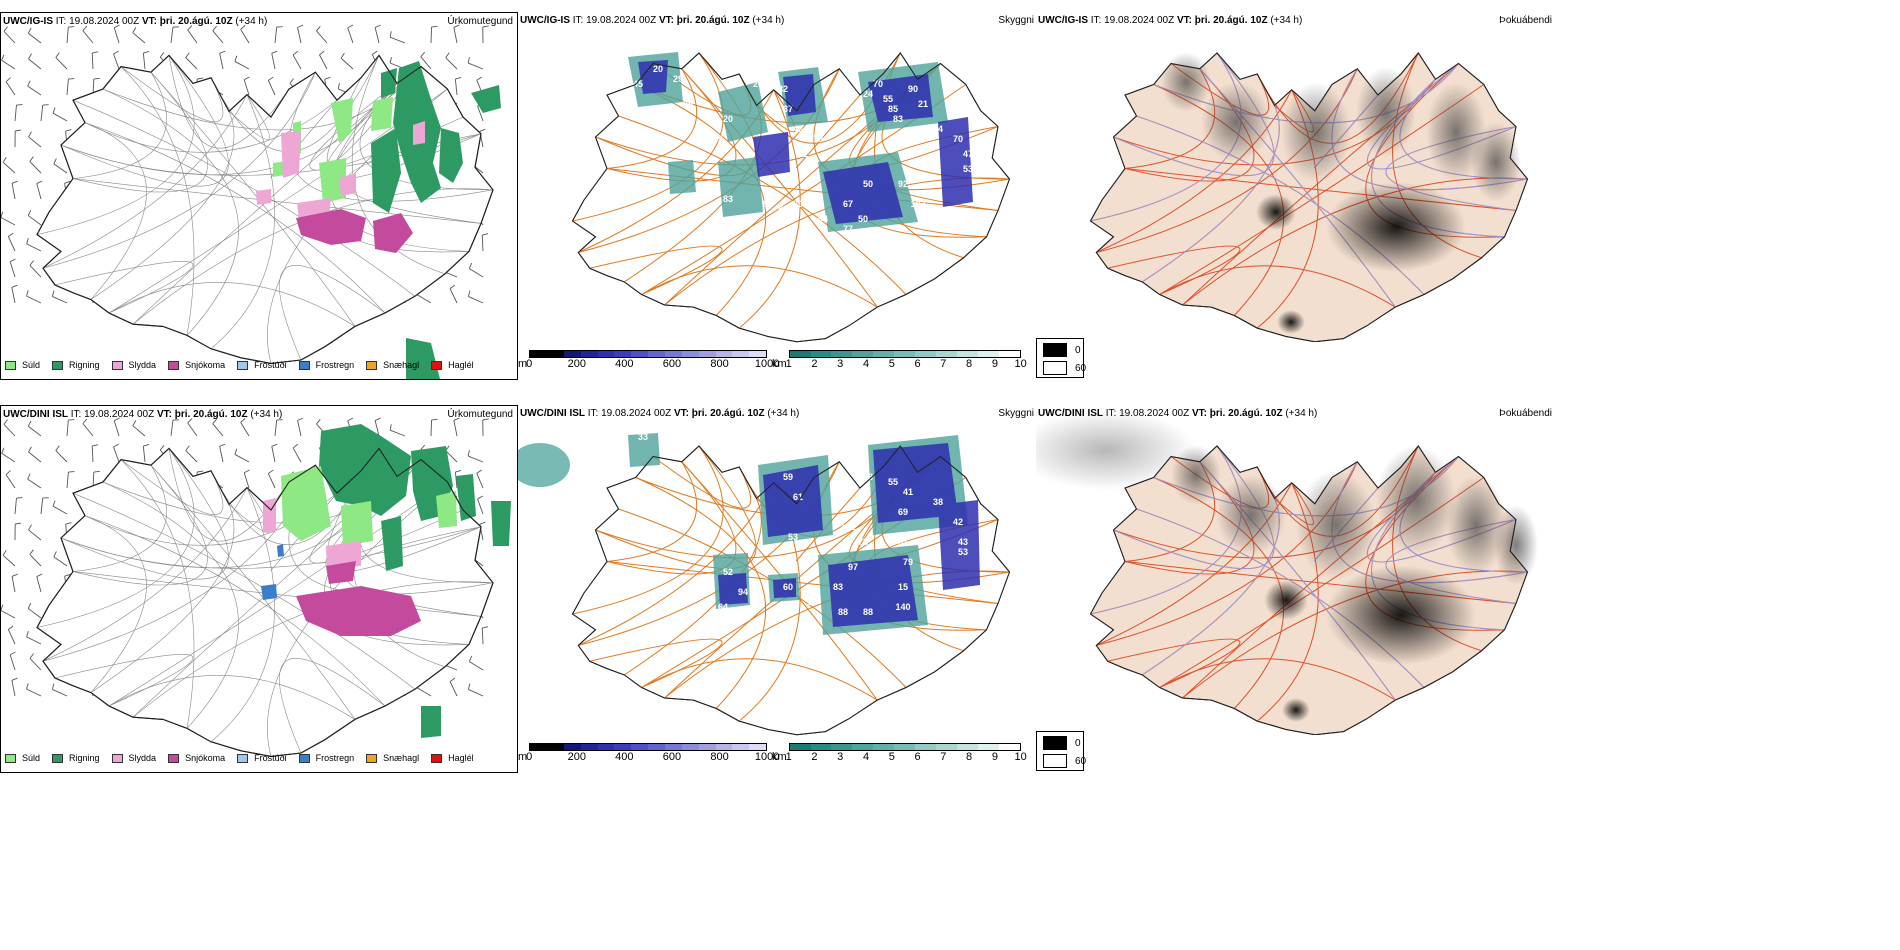 Image resolution: width=1900 pixels, height=950 pixels. Describe the element at coordinates (22, 365) in the screenshot. I see `legend-item-drizzle: Súld` at that location.